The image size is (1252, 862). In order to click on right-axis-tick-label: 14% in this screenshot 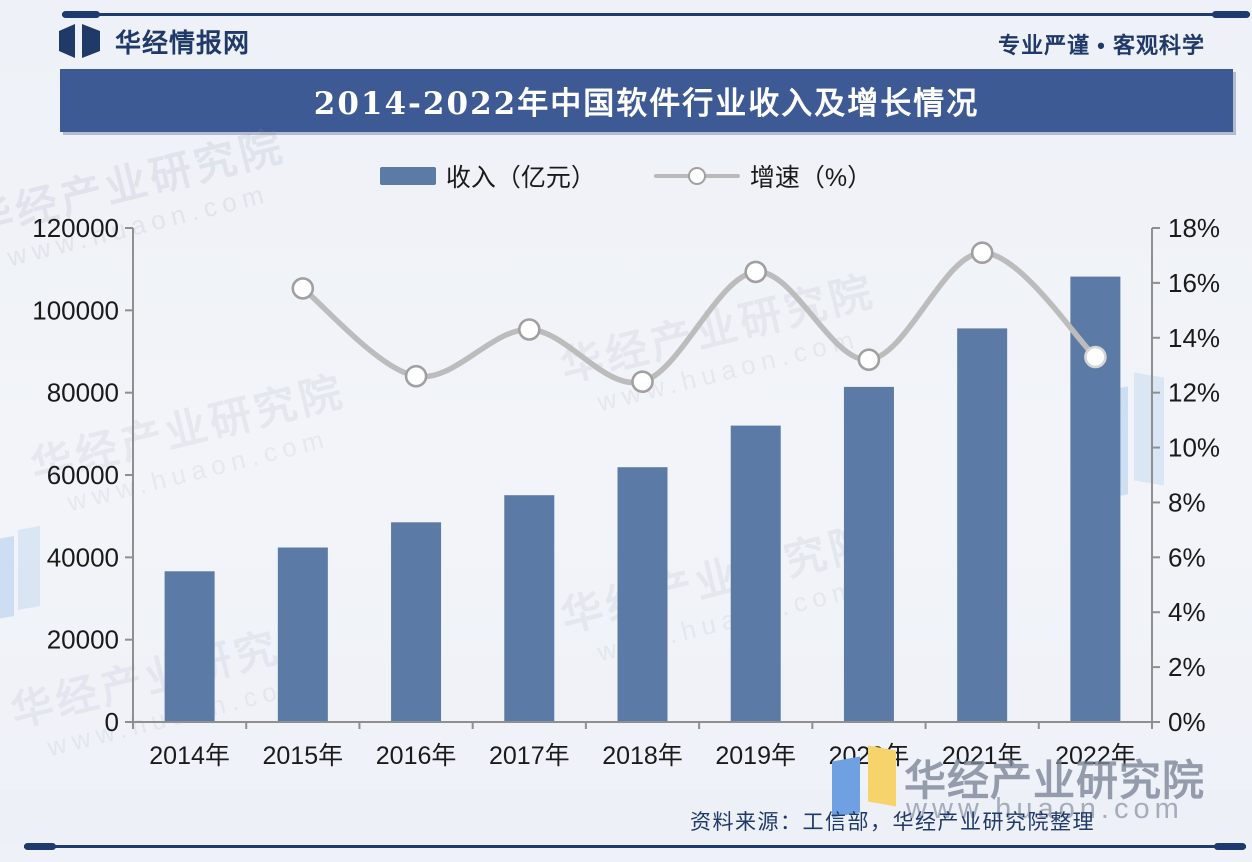, I will do `click(1194, 338)`.